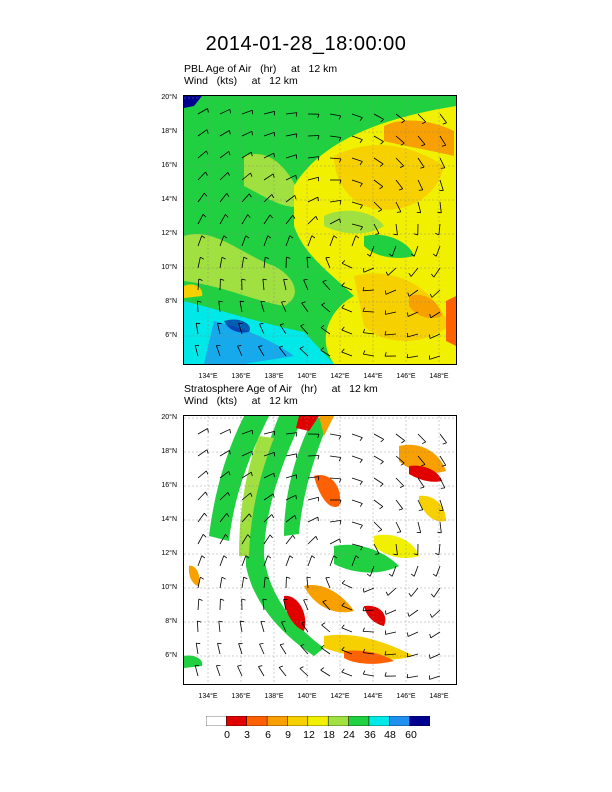  I want to click on lon-label: 134°E, so click(208, 376).